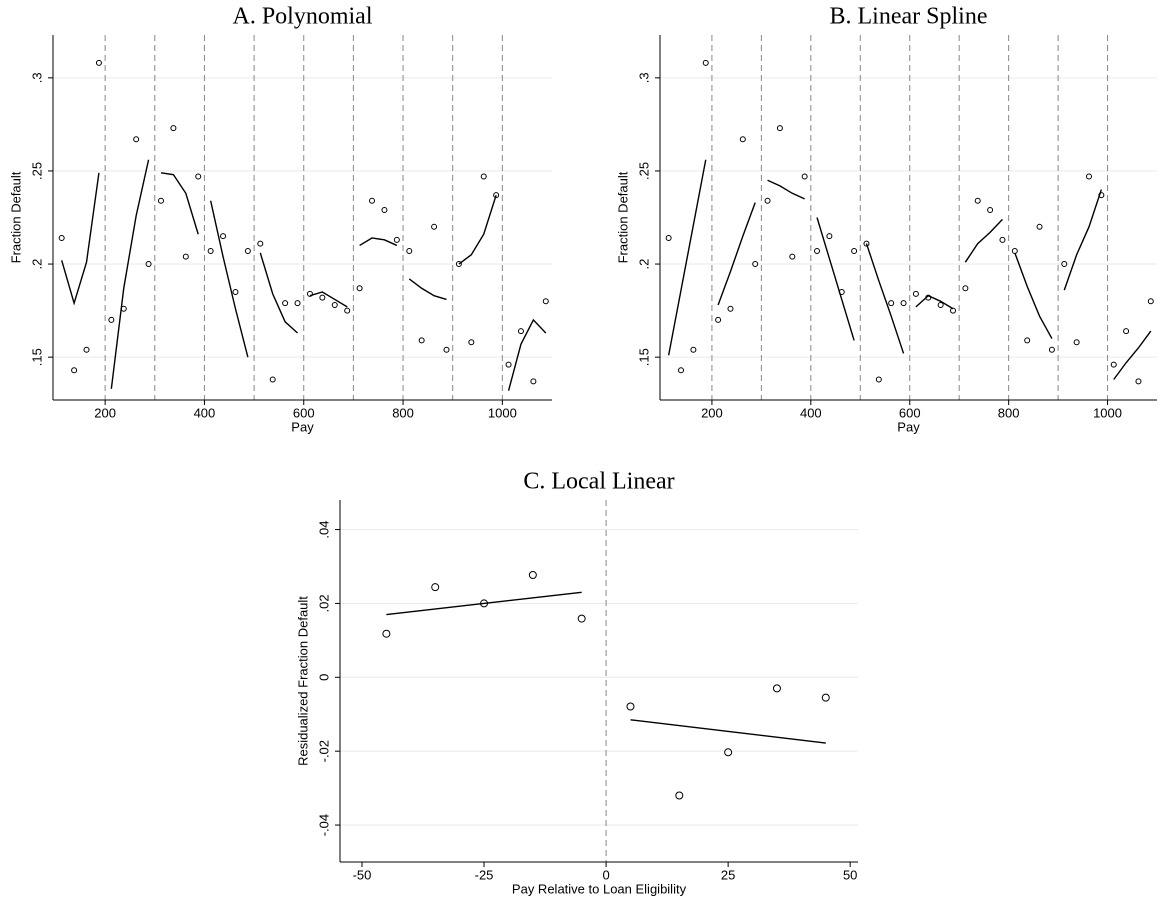 The width and height of the screenshot is (1163, 916). I want to click on x-tick-label: -50, so click(362, 874).